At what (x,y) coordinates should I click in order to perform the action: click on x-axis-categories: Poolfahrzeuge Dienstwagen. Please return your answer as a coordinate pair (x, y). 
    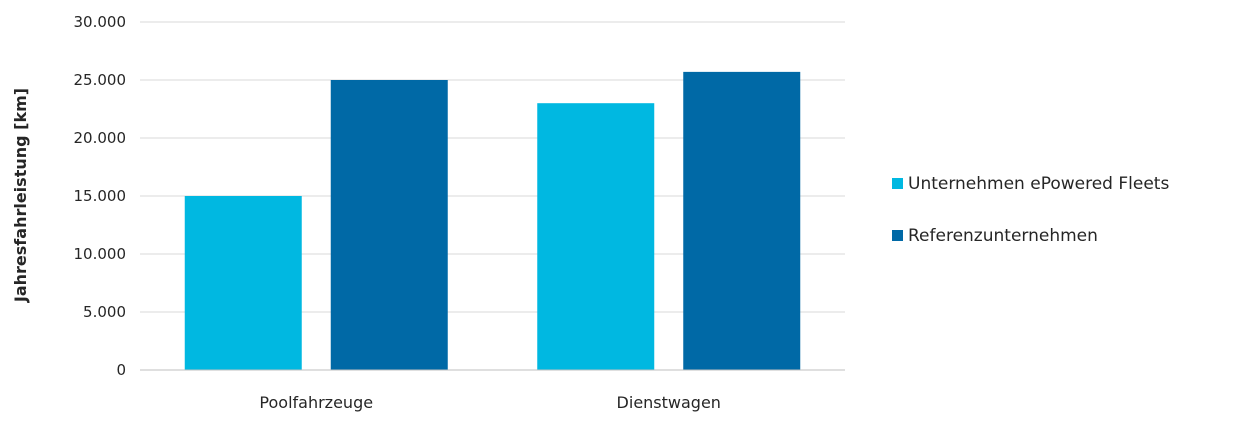
    Looking at the image, I should click on (490, 402).